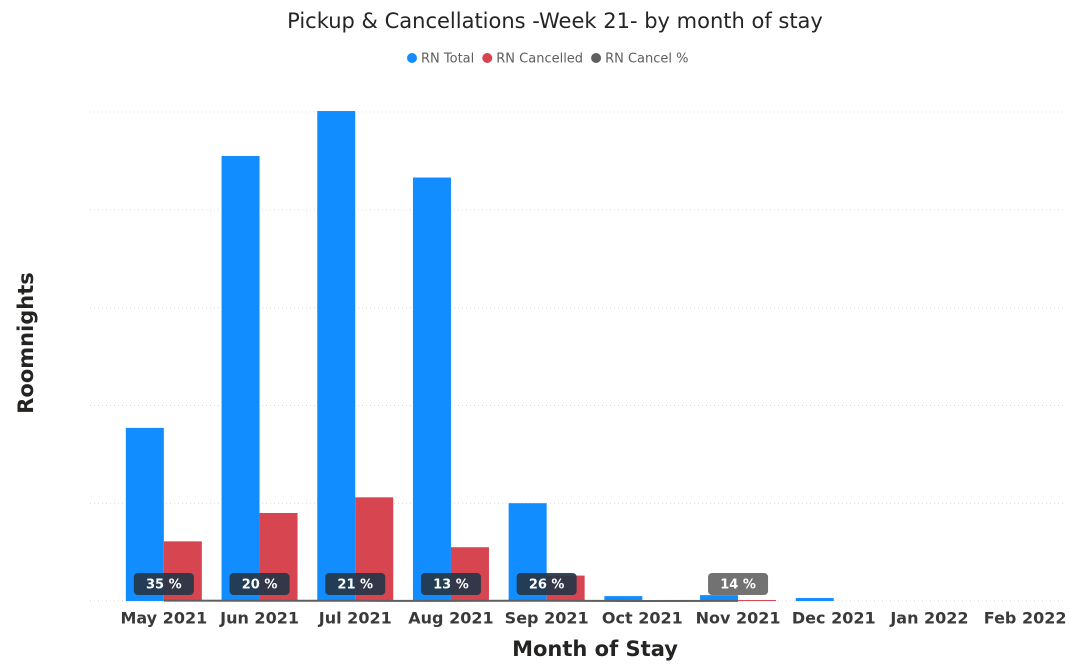 This screenshot has height=665, width=1069. What do you see at coordinates (547, 618) in the screenshot?
I see `x-tick-label: Sep 2021` at bounding box center [547, 618].